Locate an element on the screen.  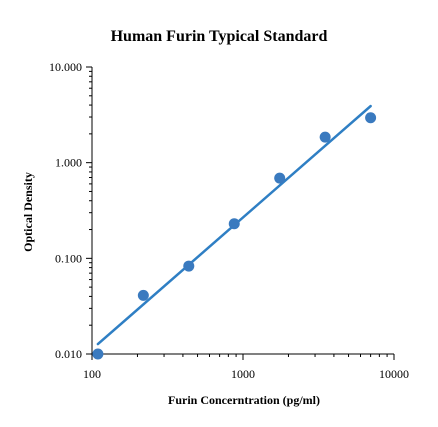
y-tick-label: 0.010 is located at coordinates (68, 354).